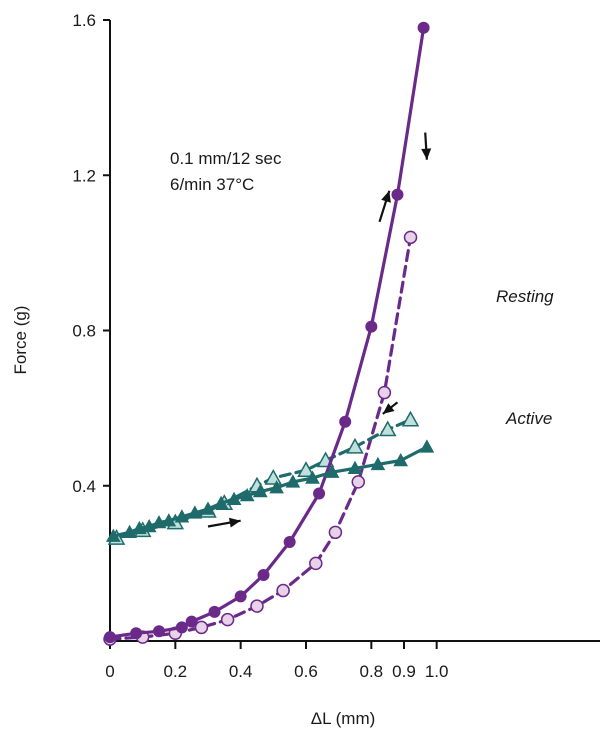 This screenshot has height=734, width=606. Describe the element at coordinates (84, 331) in the screenshot. I see `y-tick-label: 0.8` at that location.